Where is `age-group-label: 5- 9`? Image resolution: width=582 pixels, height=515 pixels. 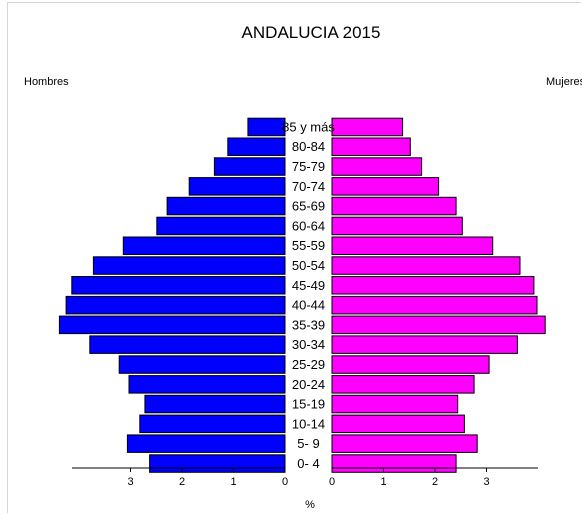 age-group-label: 5- 9 is located at coordinates (308, 443).